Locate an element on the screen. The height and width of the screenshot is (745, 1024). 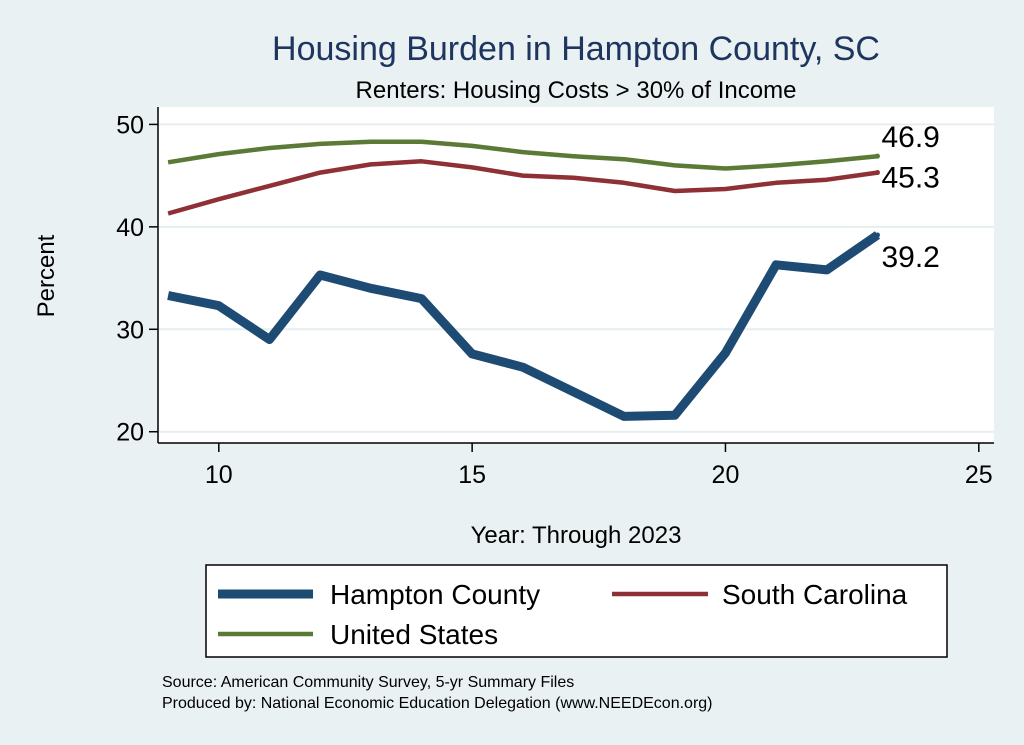
x-tick-label: 10 is located at coordinates (219, 475).